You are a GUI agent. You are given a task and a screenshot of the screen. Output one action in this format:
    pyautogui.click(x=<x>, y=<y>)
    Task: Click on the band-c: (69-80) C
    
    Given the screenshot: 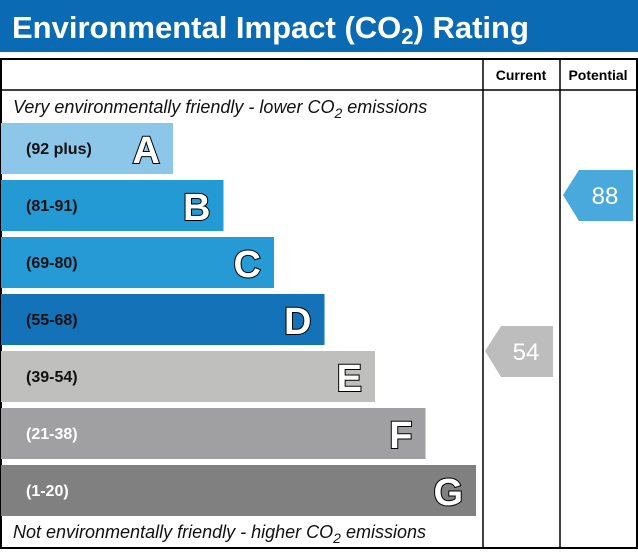 What is the action you would take?
    pyautogui.click(x=137, y=262)
    